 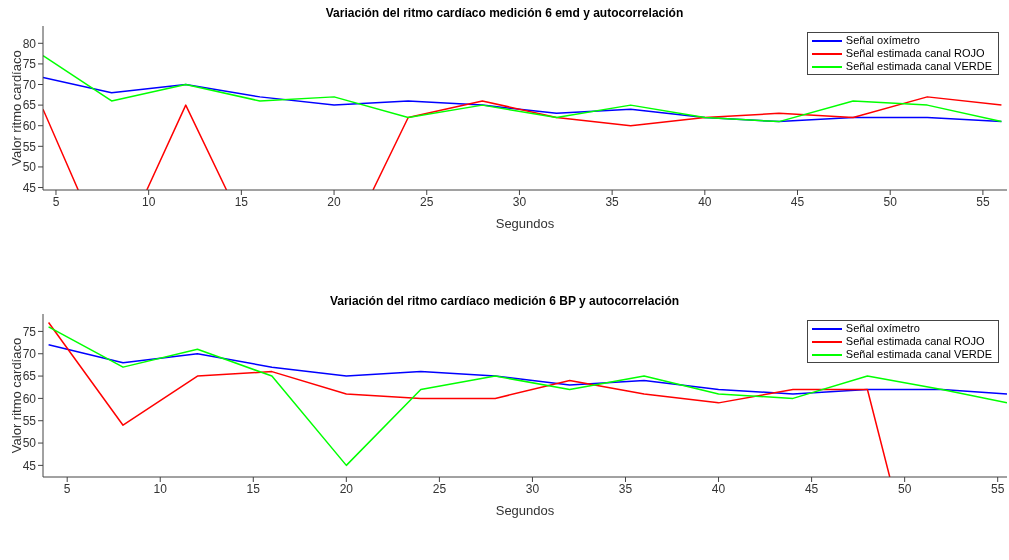 What do you see at coordinates (504, 301) in the screenshot?
I see `chart-title: Variación del ritmo cardíaco medición 6 BP y autocorrelación` at bounding box center [504, 301].